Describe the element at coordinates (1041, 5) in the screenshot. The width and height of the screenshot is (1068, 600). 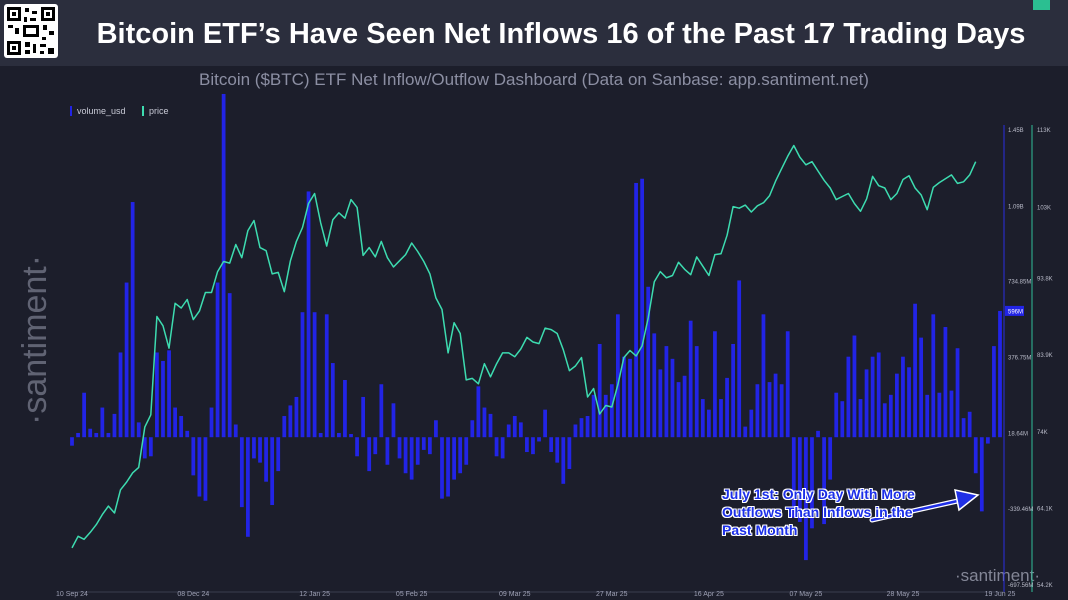
I see `price-current-badge` at that location.